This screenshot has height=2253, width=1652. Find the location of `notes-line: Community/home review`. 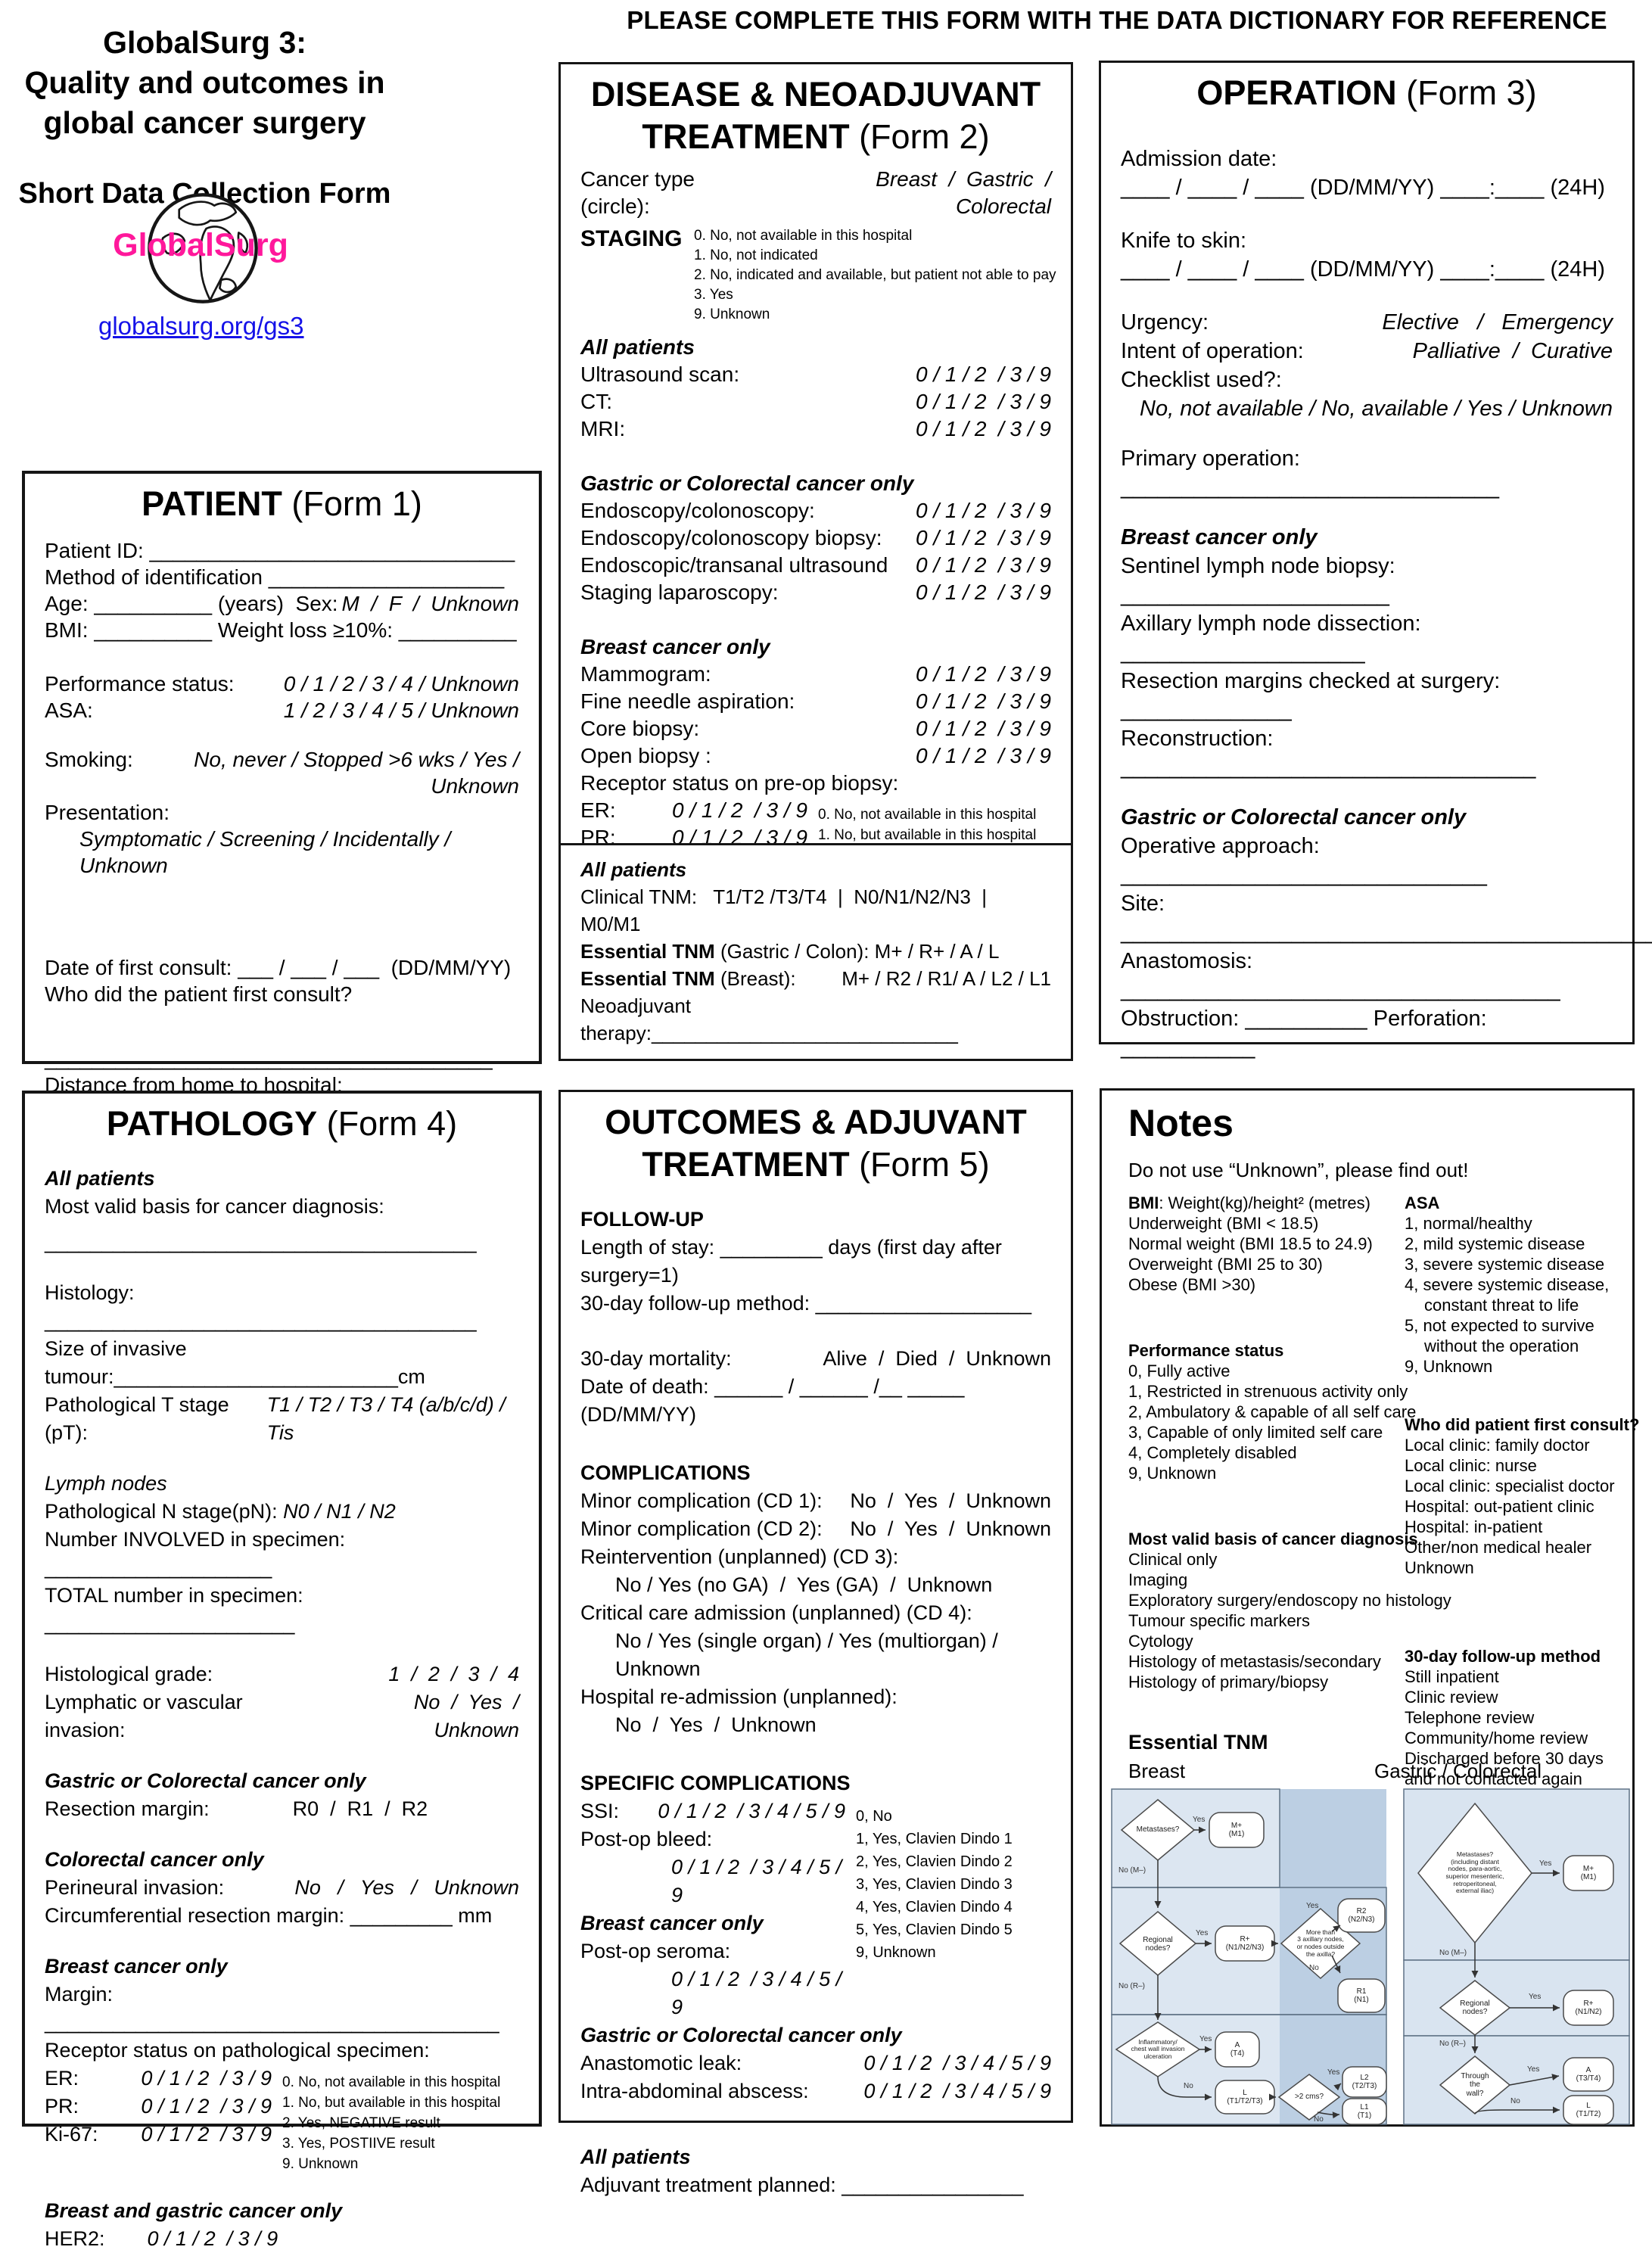

notes-line: Community/home review is located at coordinates (1520, 1738).